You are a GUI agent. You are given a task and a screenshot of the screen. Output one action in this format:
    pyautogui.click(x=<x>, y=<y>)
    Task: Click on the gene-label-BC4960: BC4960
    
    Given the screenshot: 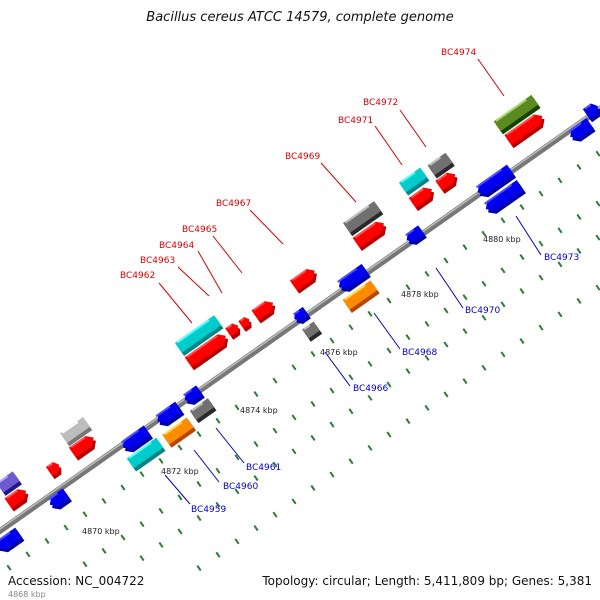 What is the action you would take?
    pyautogui.click(x=240, y=487)
    